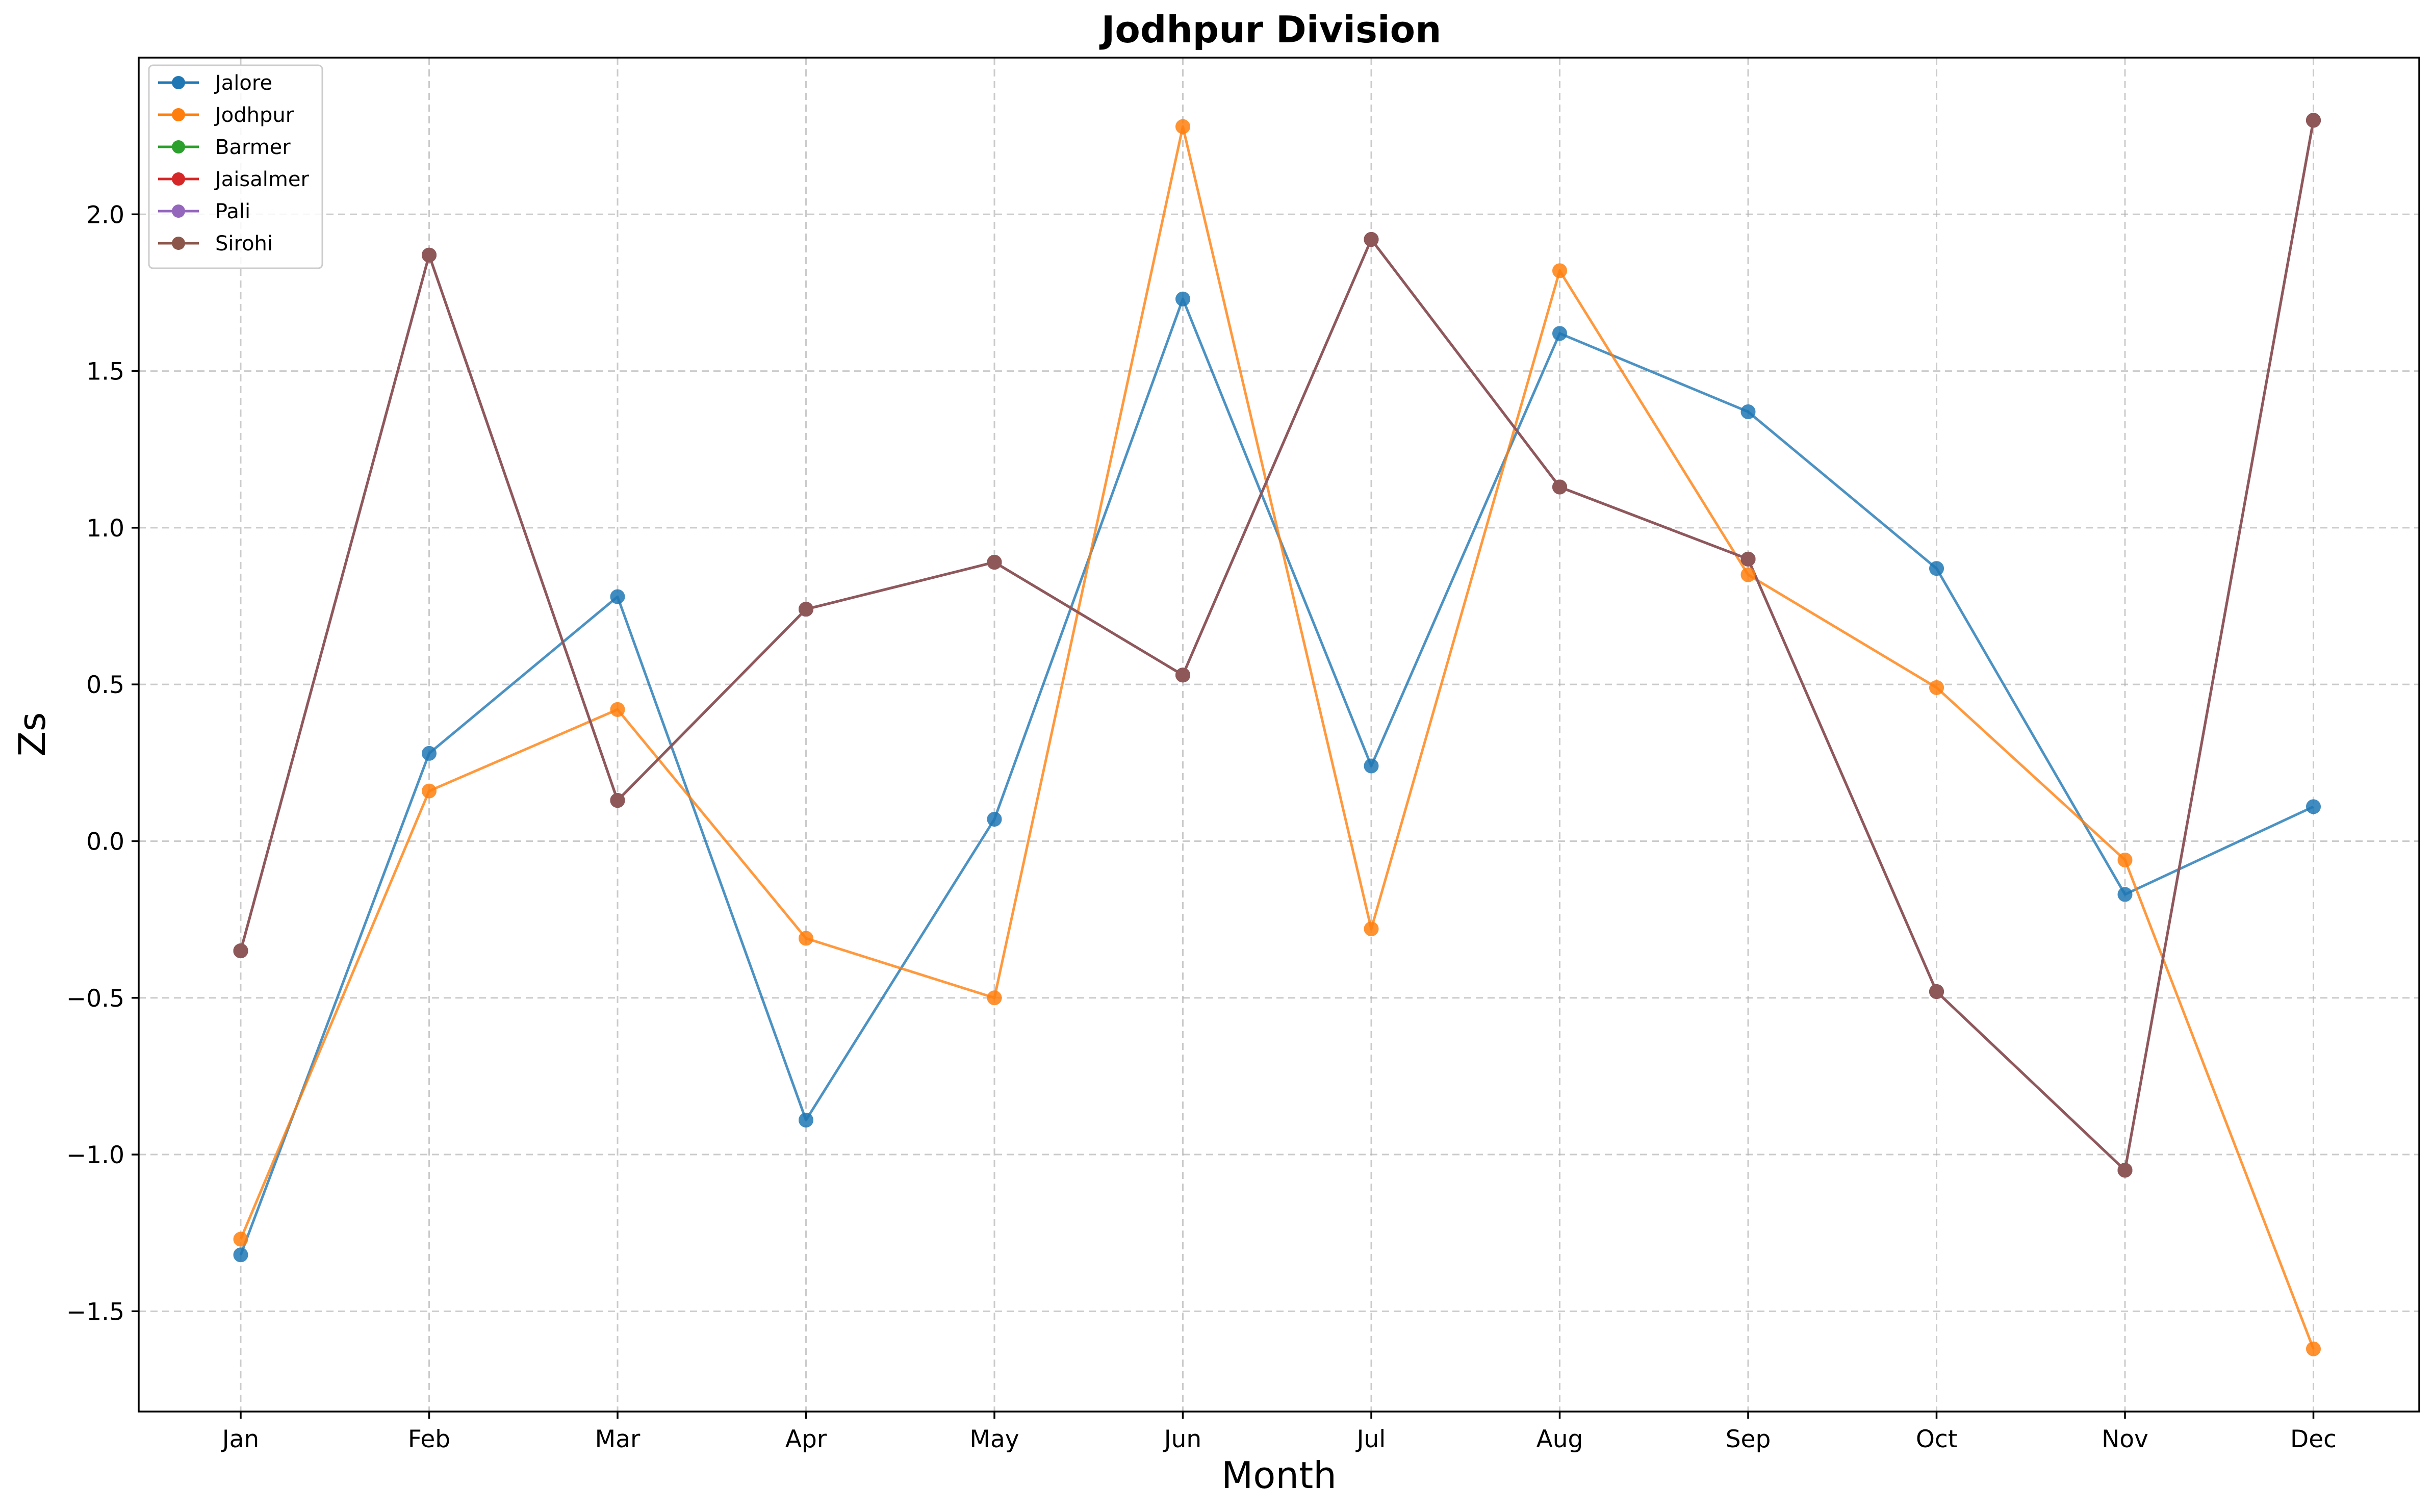 The height and width of the screenshot is (1512, 2433). I want to click on y-tick-label: 1.5, so click(105, 372).